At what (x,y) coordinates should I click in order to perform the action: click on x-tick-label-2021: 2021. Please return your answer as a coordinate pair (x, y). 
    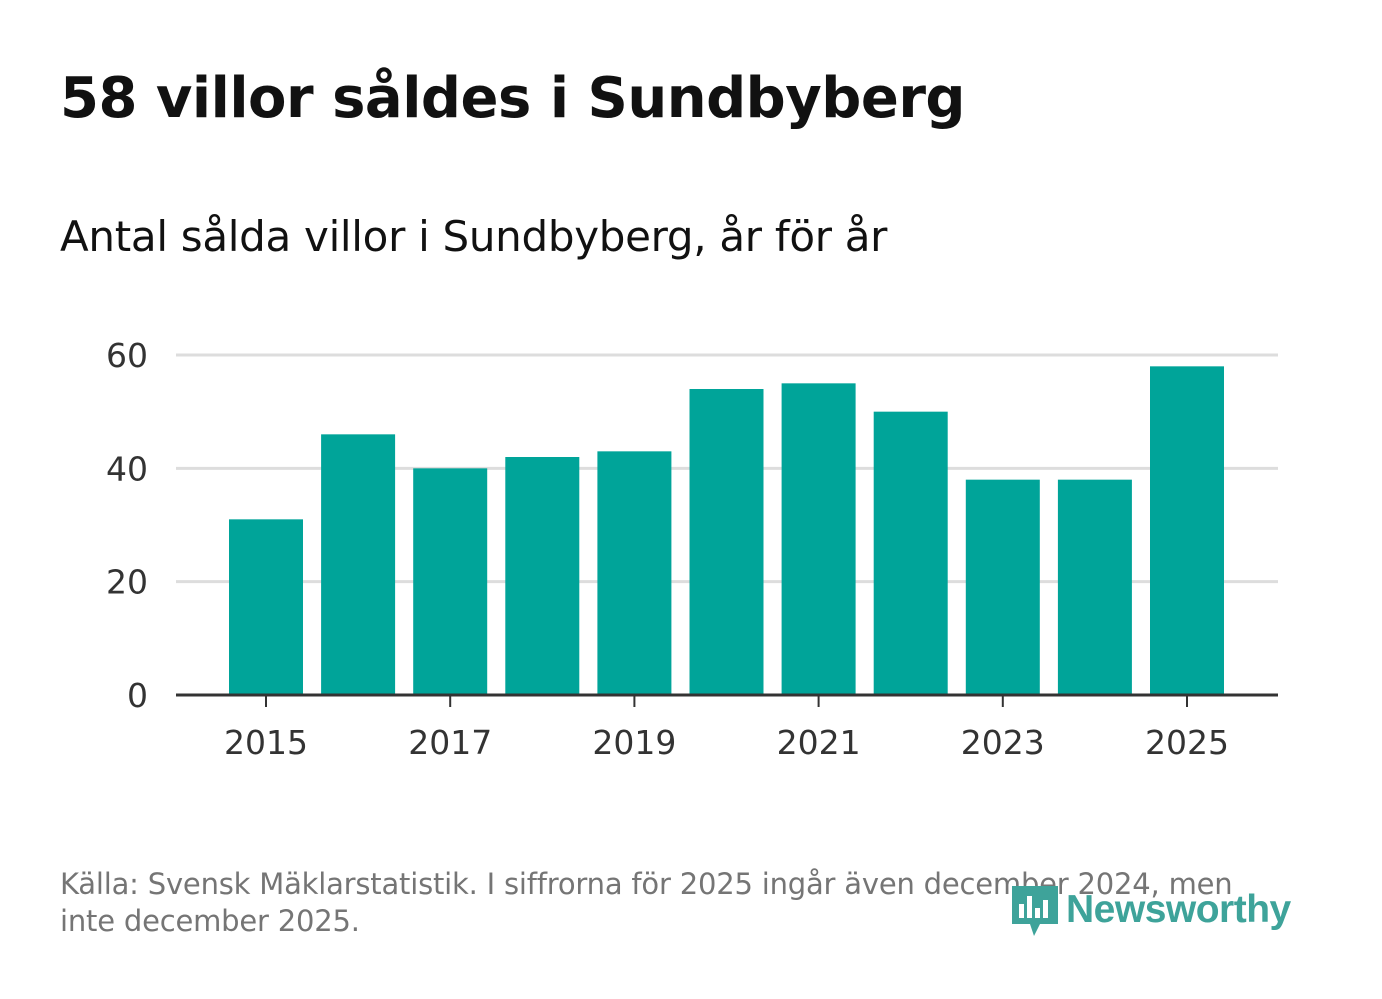
    Looking at the image, I should click on (819, 742).